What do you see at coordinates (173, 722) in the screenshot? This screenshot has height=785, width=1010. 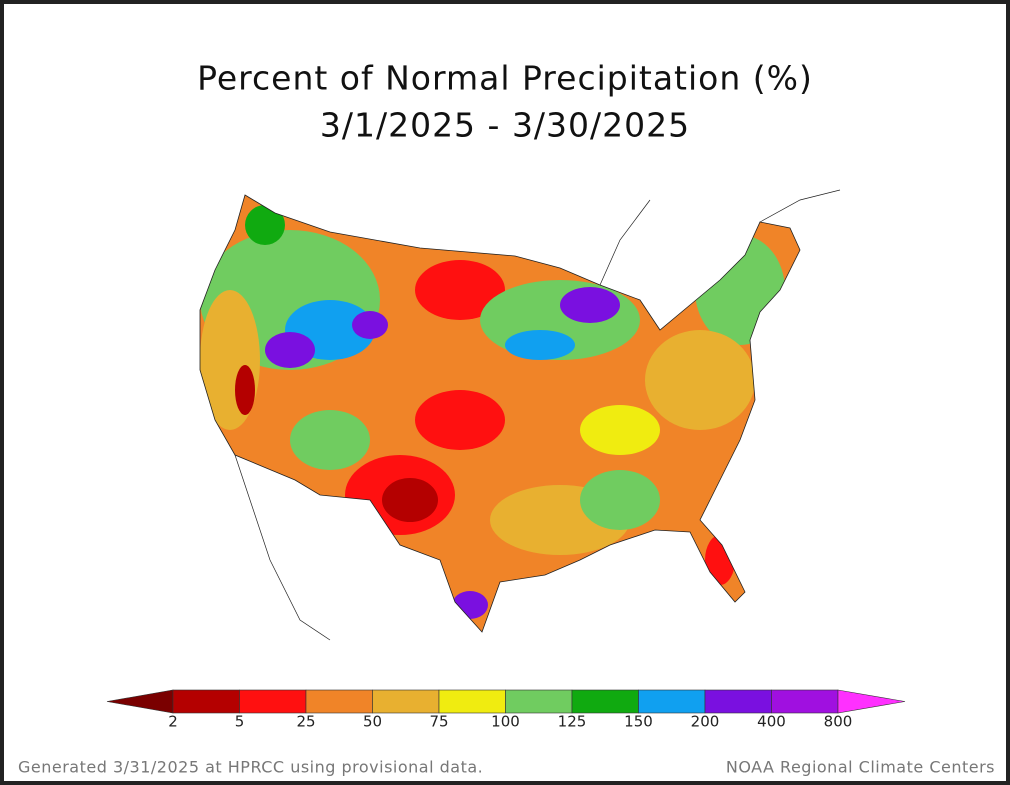 I see `legend-tick-label: 2` at bounding box center [173, 722].